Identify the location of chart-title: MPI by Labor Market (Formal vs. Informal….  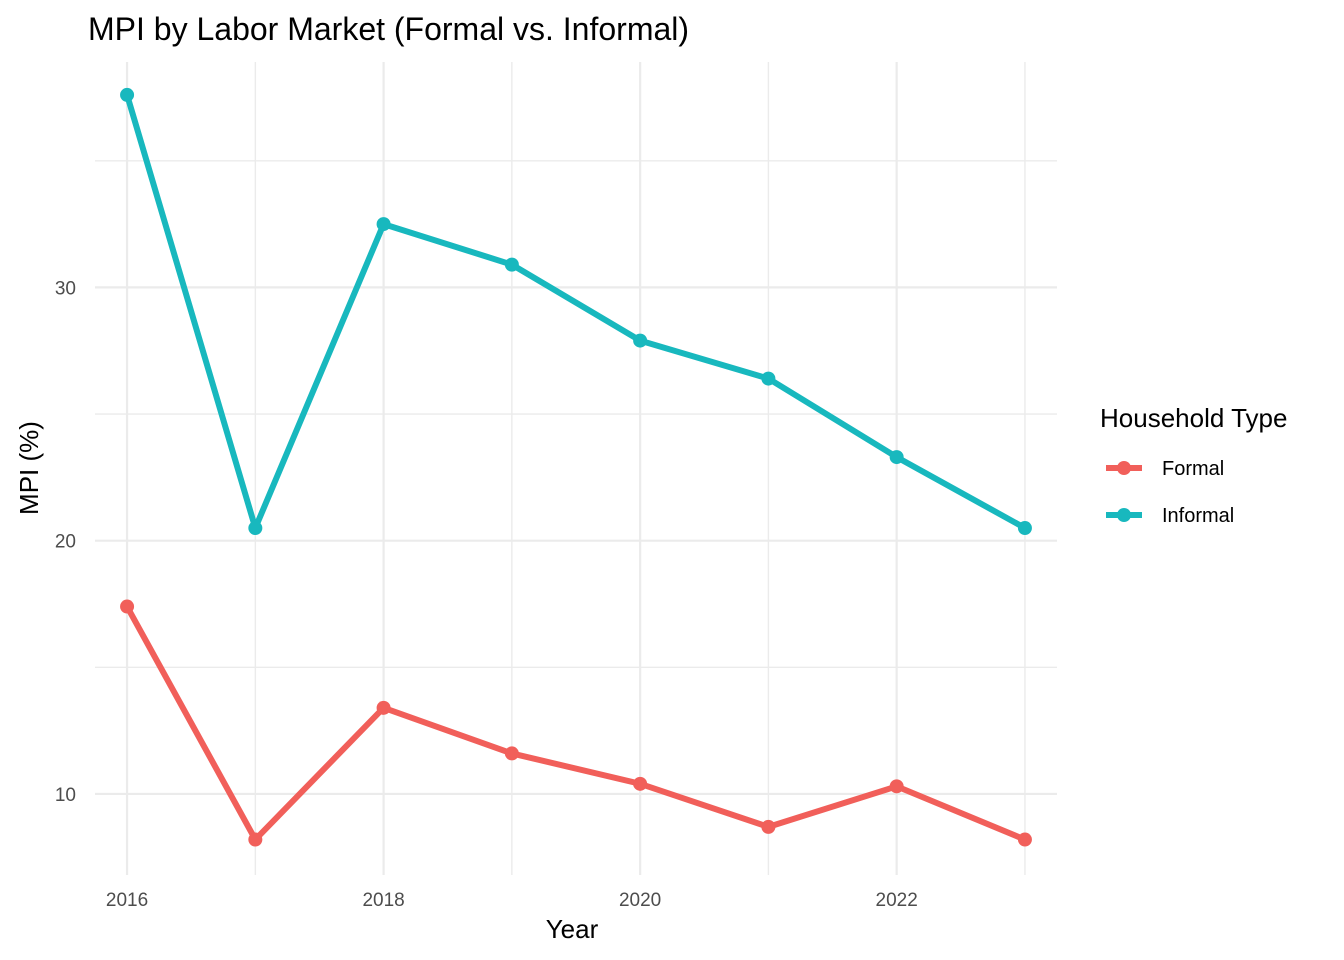
(388, 29).